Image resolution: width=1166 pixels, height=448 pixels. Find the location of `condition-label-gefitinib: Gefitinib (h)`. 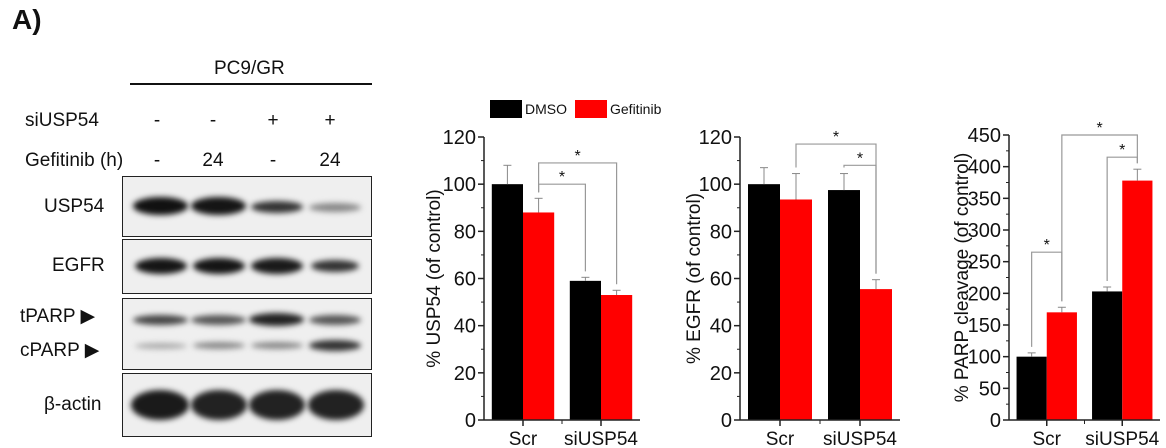

condition-label-gefitinib: Gefitinib (h) is located at coordinates (74, 160).